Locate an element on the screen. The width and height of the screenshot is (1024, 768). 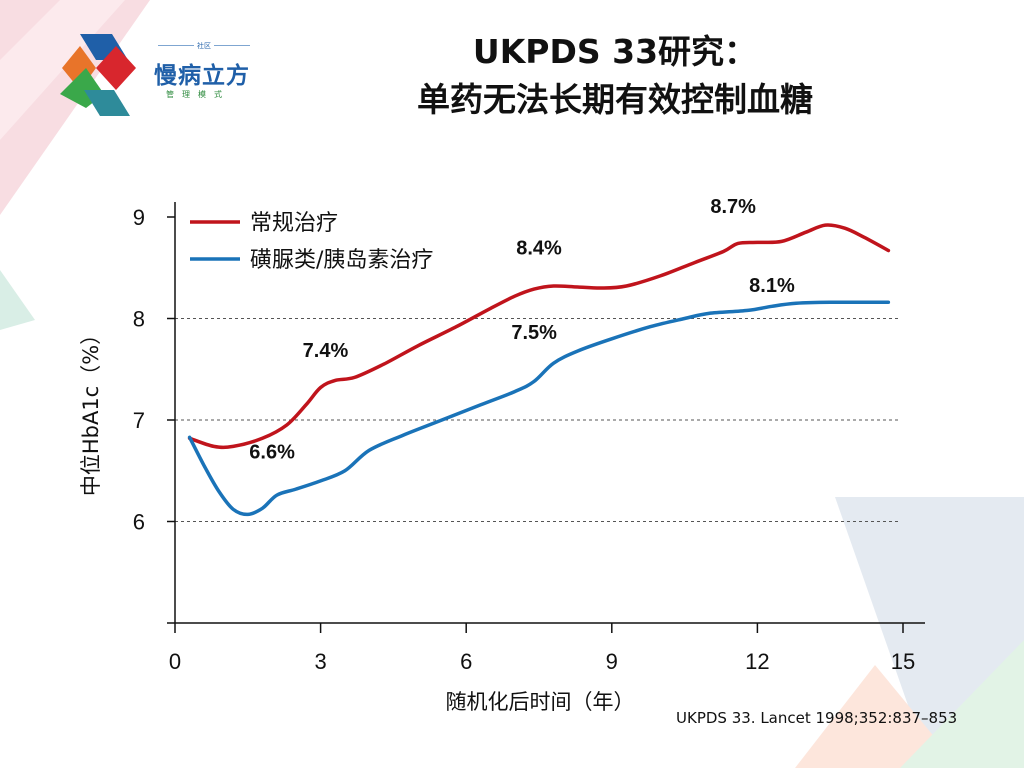
data-label-4: 8.1% is located at coordinates (772, 286).